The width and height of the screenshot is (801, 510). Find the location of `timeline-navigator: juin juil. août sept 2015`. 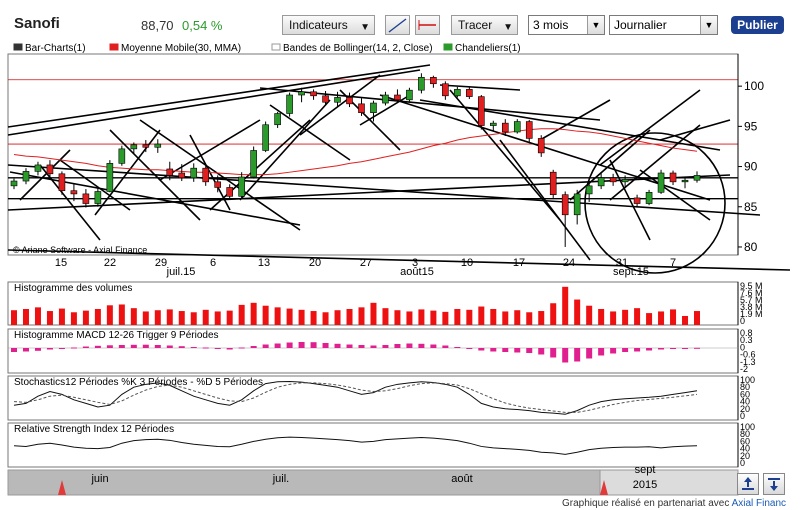

timeline-navigator: juin juil. août sept 2015 is located at coordinates (373, 480).